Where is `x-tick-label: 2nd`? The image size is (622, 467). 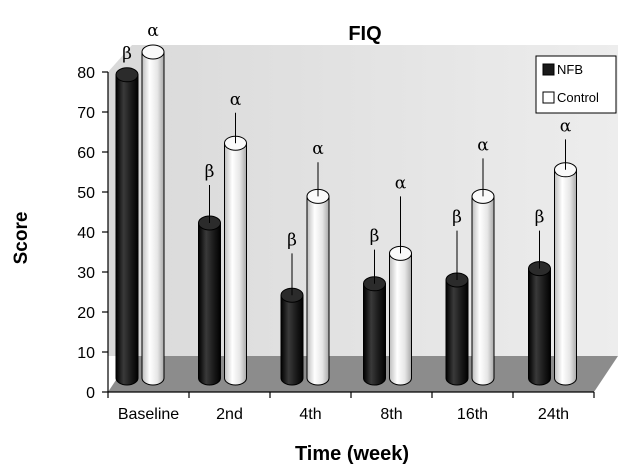 x-tick-label: 2nd is located at coordinates (229, 414).